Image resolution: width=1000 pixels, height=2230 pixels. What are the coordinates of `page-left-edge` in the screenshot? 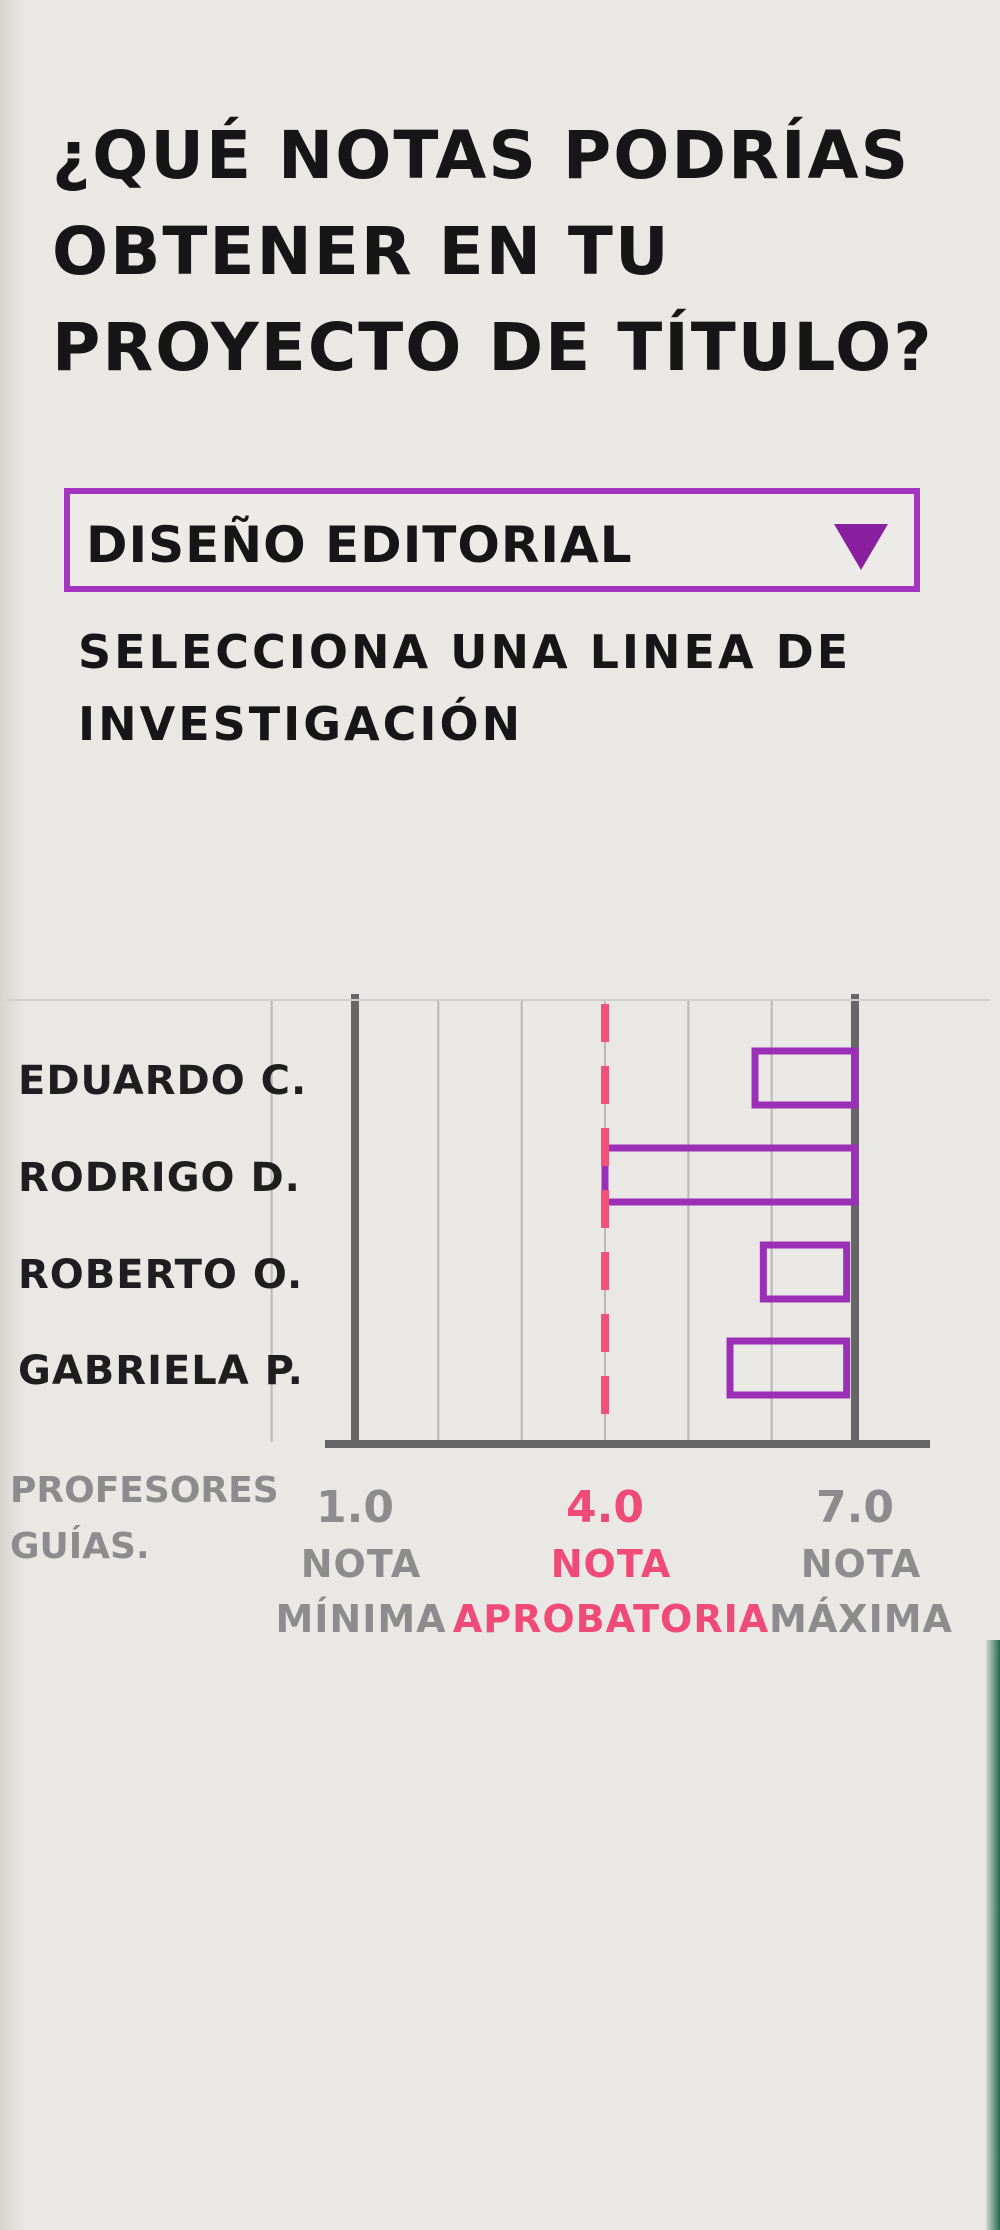 It's located at (13, 1115).